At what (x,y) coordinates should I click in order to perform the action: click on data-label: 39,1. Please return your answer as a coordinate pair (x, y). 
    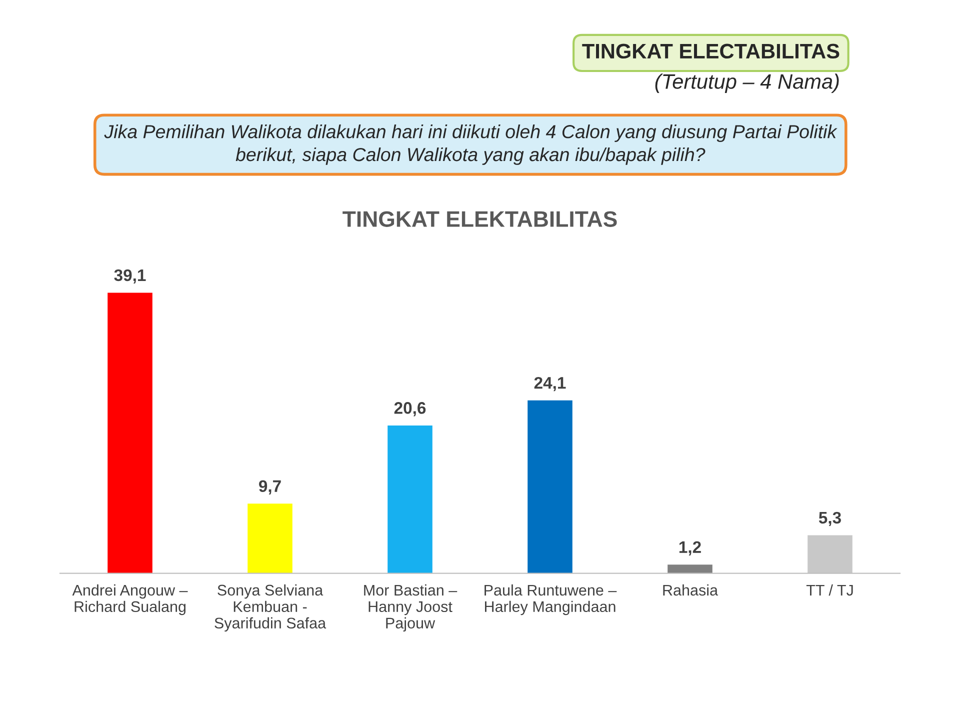
    Looking at the image, I should click on (130, 276).